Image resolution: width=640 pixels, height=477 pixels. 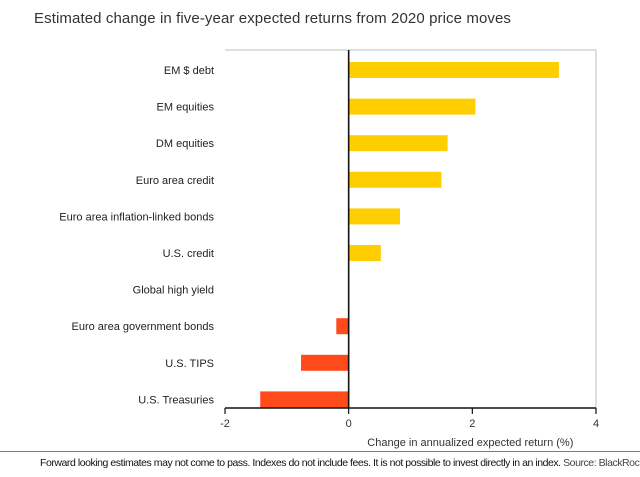 I want to click on footer-divider, so click(x=320, y=451).